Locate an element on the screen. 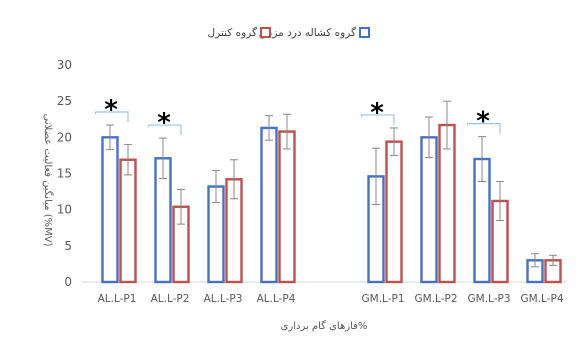  category-label: GM.L-P3 is located at coordinates (489, 299).